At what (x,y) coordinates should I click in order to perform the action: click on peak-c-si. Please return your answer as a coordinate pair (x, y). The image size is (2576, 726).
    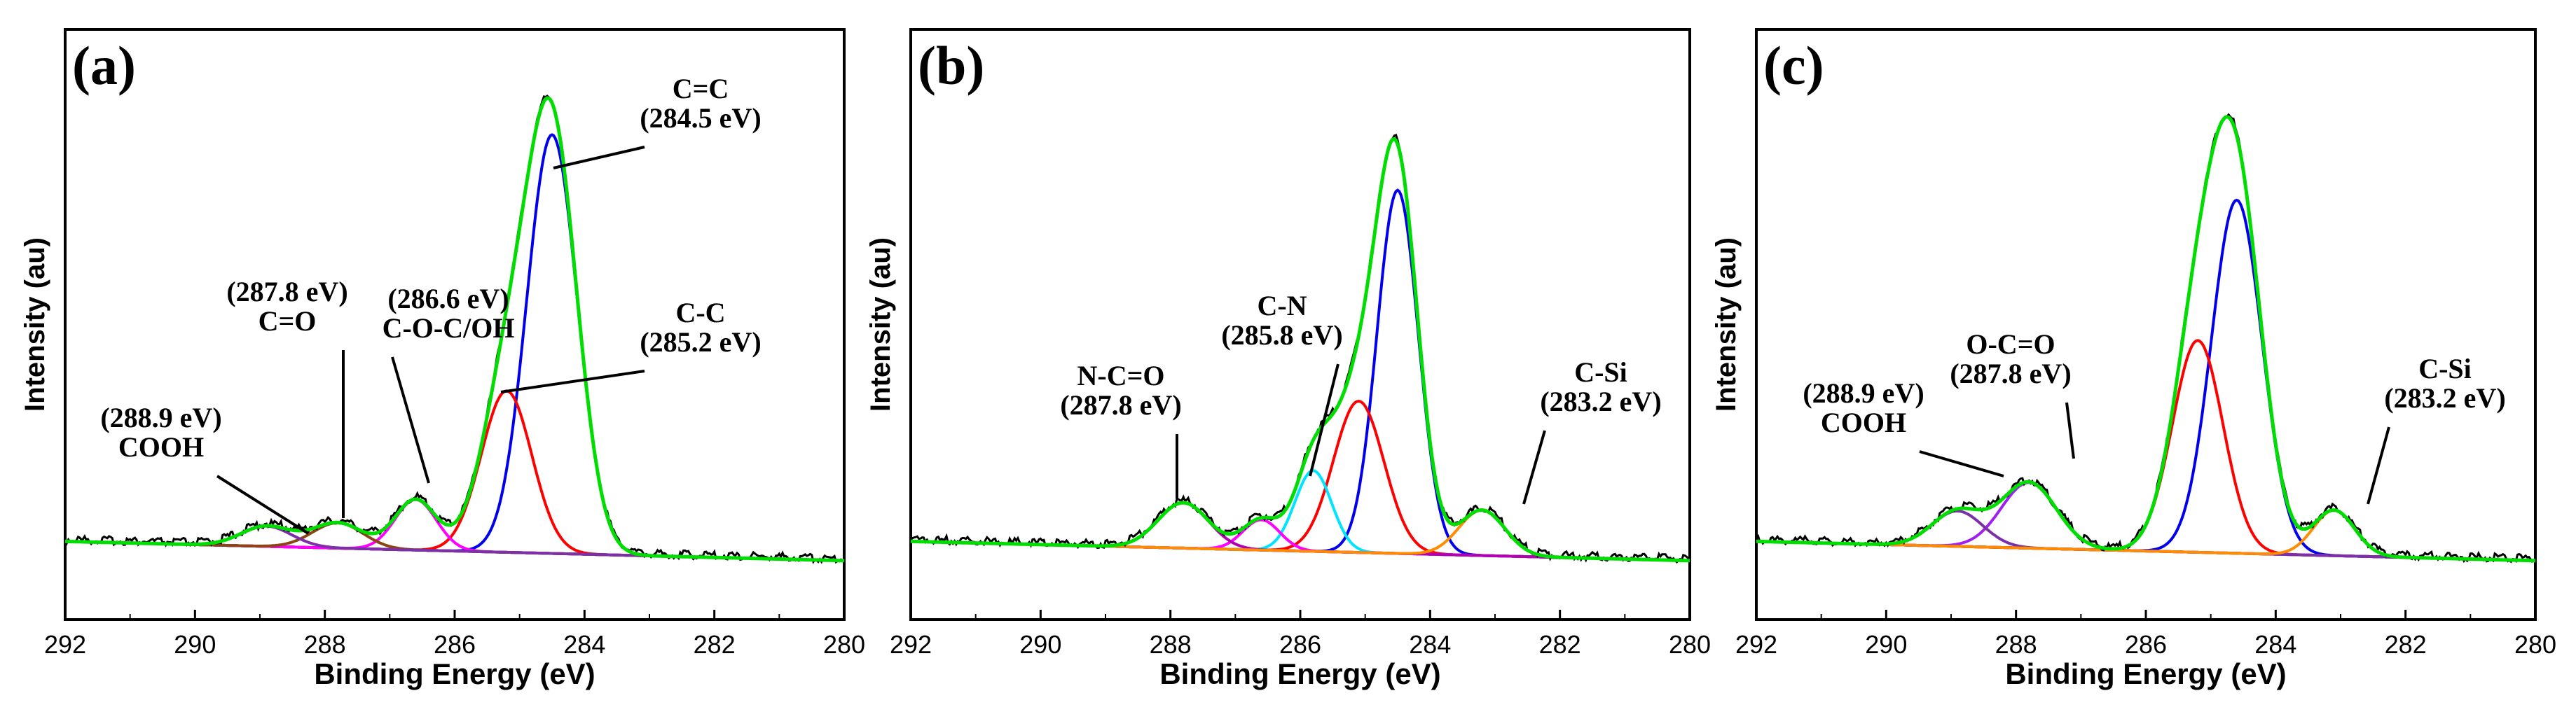
    Looking at the image, I should click on (2145, 535).